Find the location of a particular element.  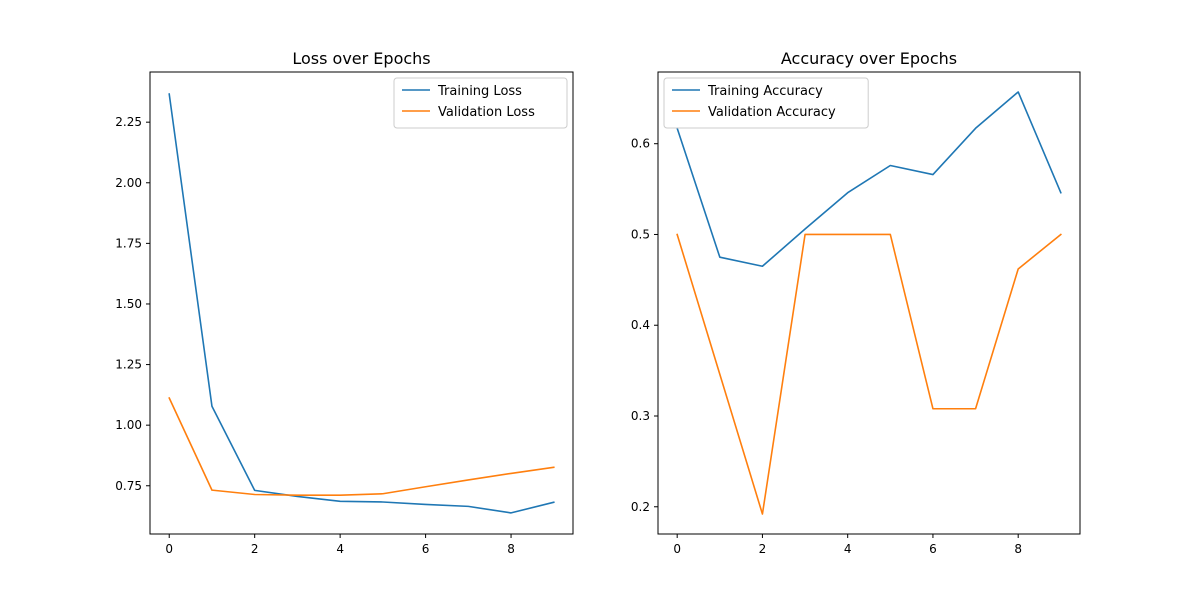

accuracy-legend: Training Accuracy Validation Accuracy is located at coordinates (766, 103).